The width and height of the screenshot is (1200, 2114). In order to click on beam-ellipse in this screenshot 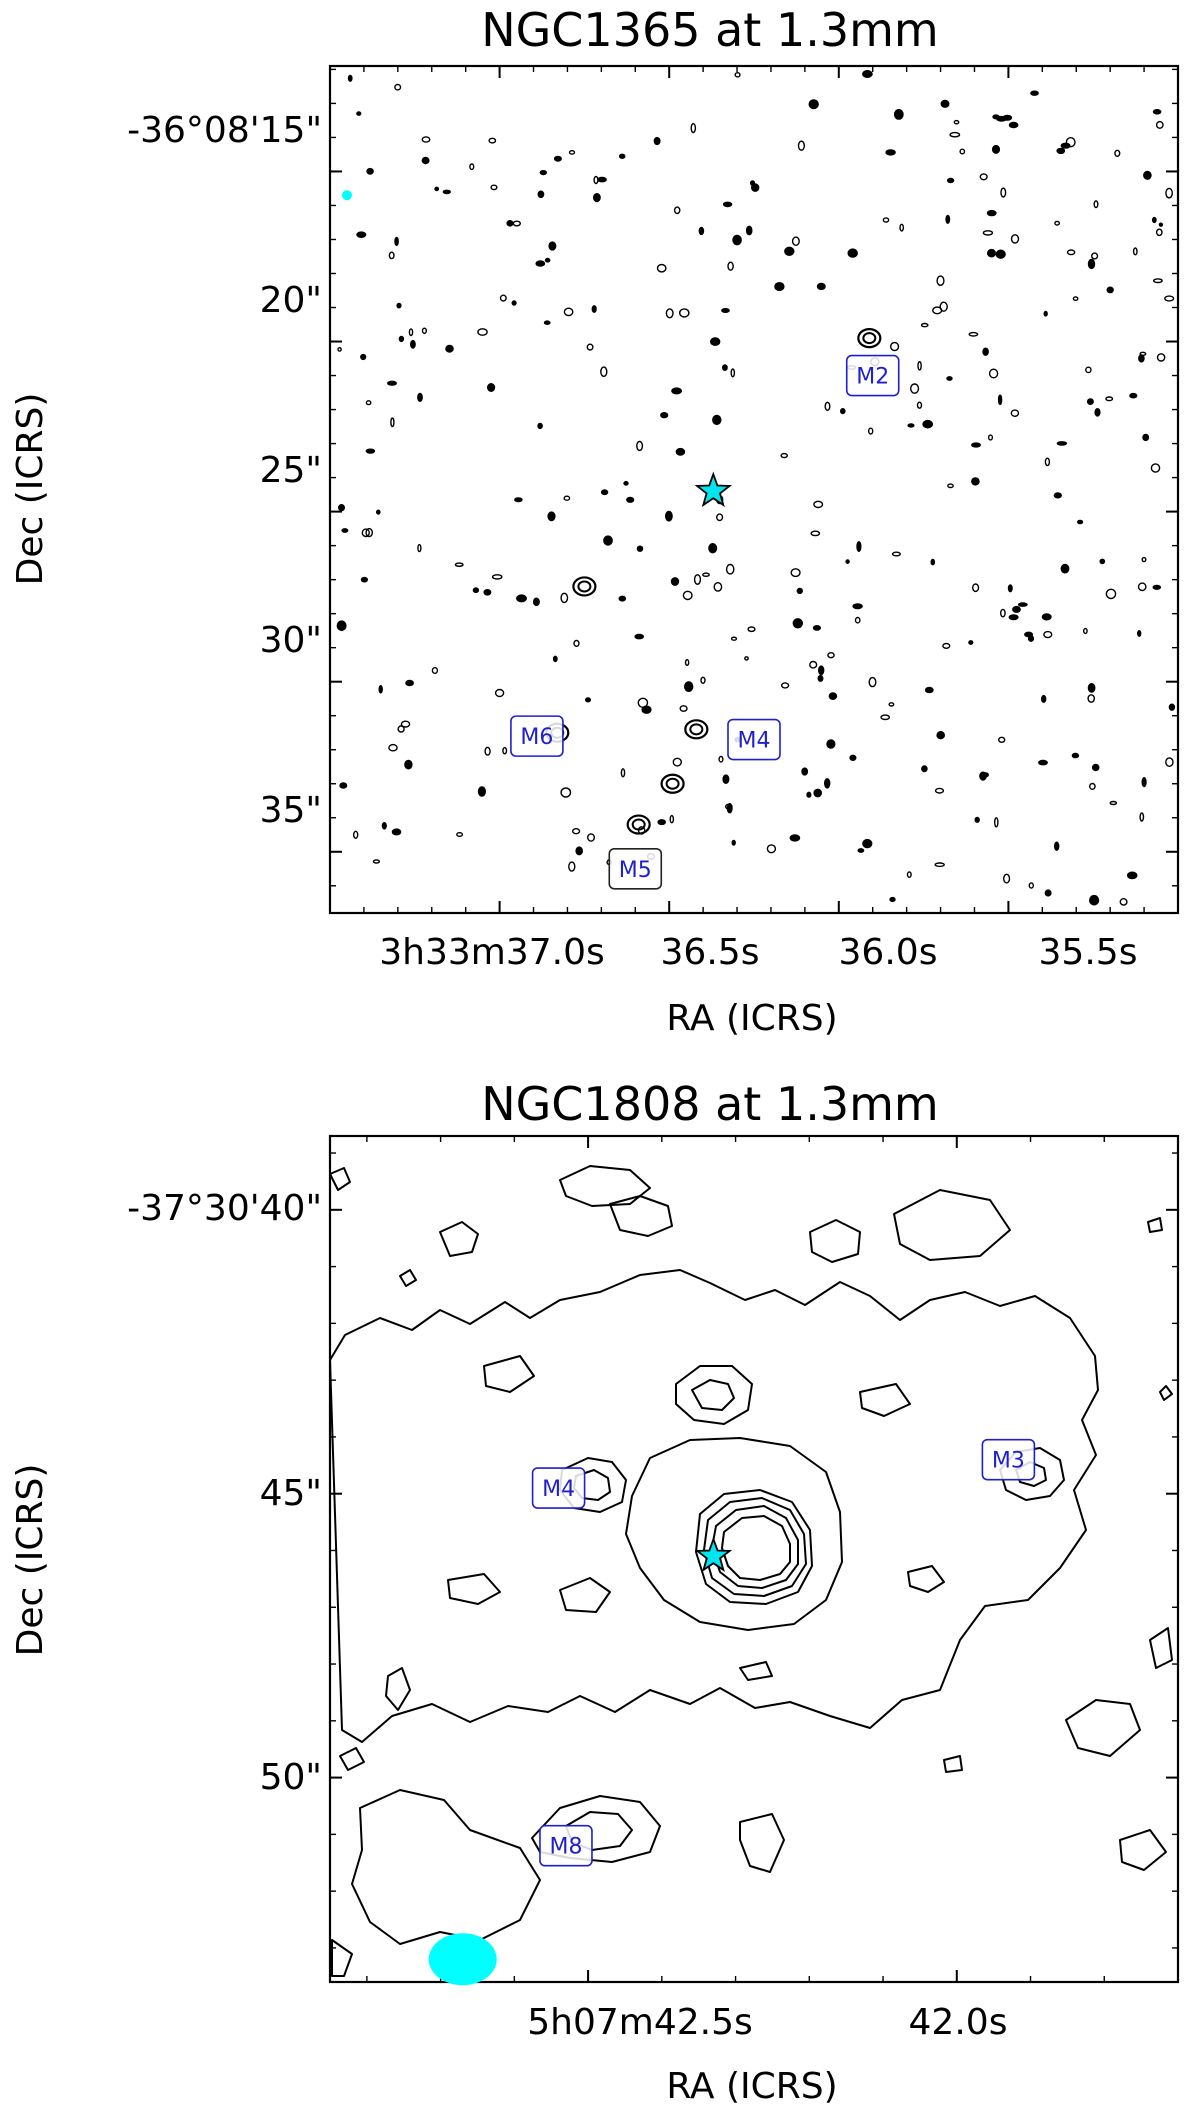, I will do `click(346, 195)`.